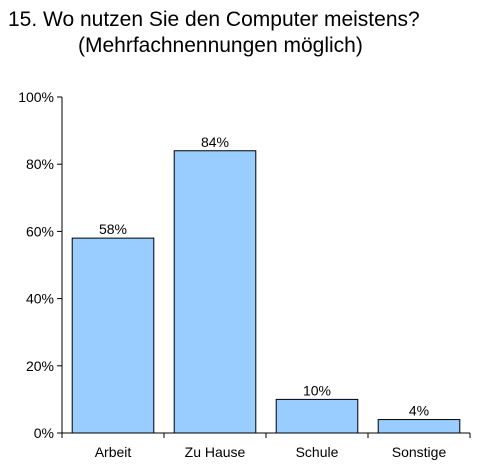 The height and width of the screenshot is (474, 478). What do you see at coordinates (215, 452) in the screenshot?
I see `x-tick-label: Zu Hause` at bounding box center [215, 452].